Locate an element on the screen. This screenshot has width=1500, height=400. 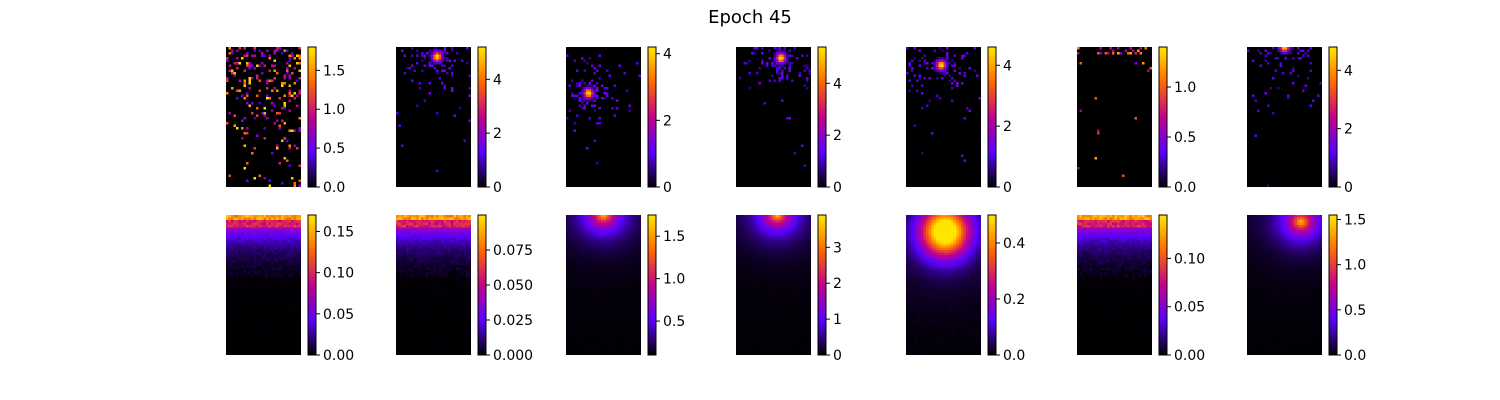
heatmap-panel-r1-c1: 0.0 0.5 1.0 1.5 is located at coordinates (285, 121).